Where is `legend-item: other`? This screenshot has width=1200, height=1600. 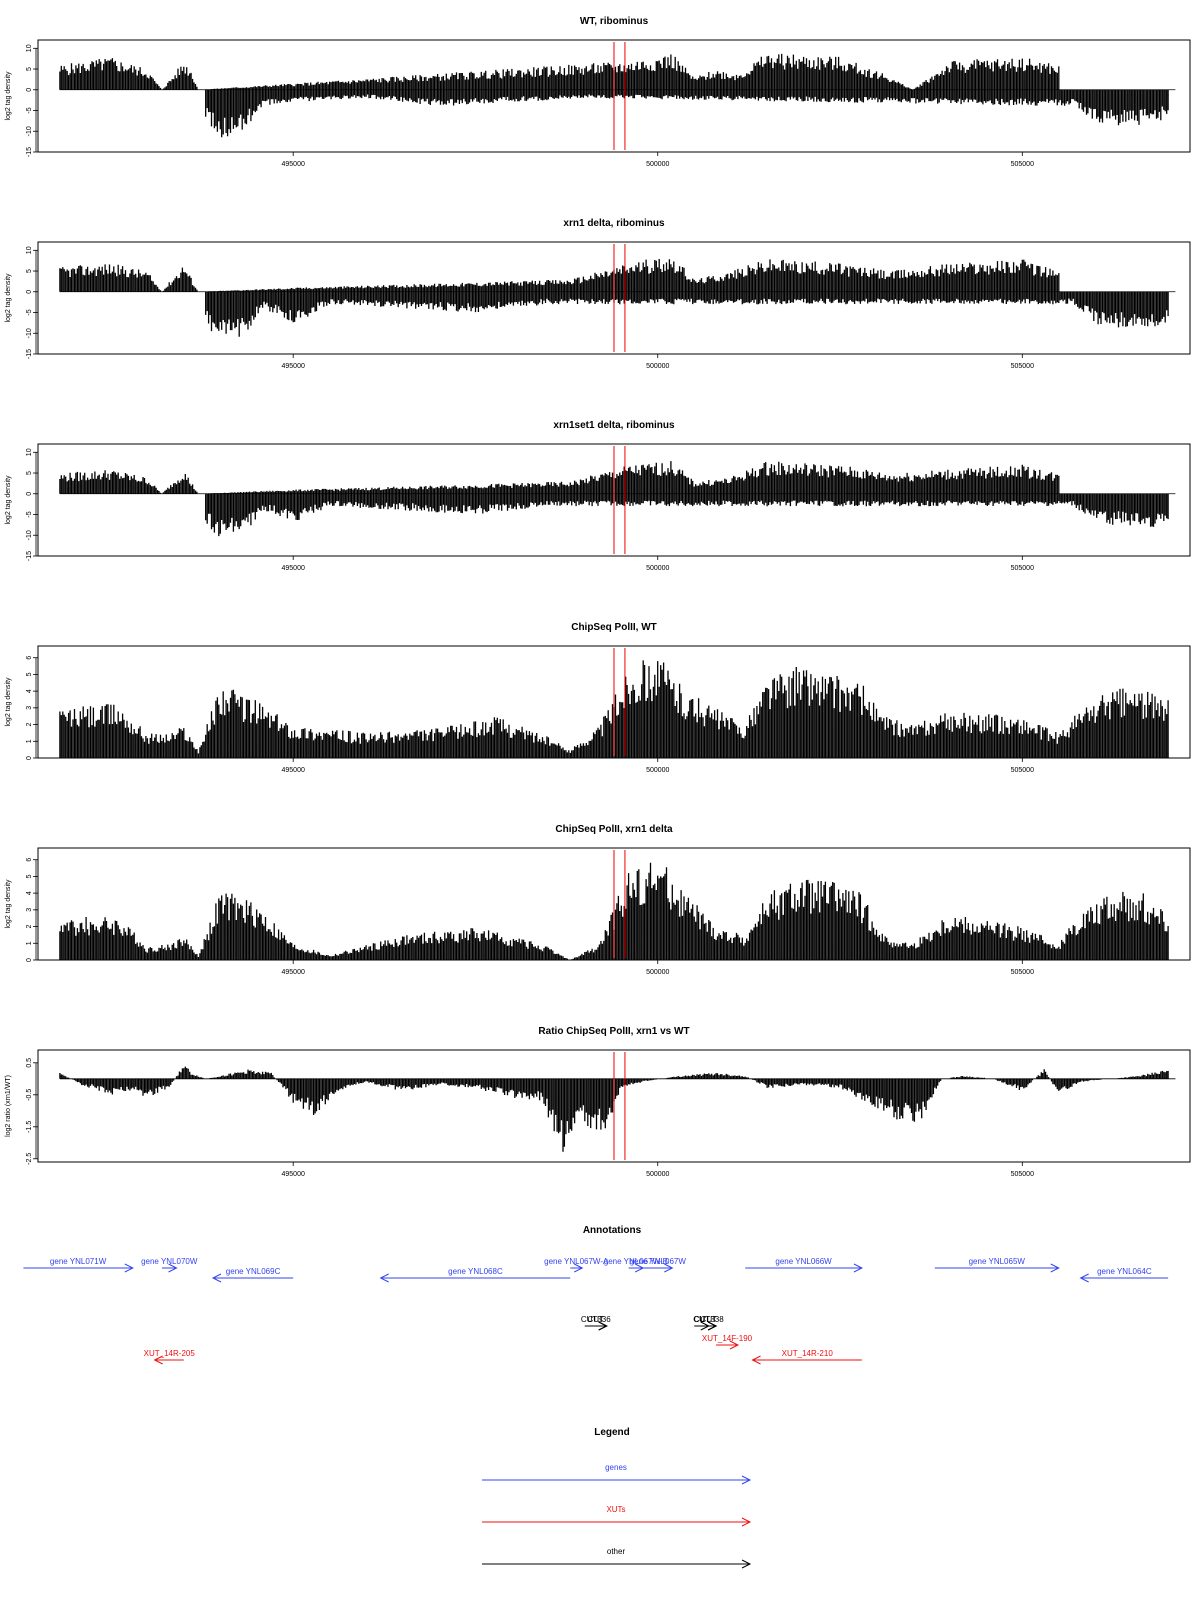 legend-item: other is located at coordinates (616, 1557).